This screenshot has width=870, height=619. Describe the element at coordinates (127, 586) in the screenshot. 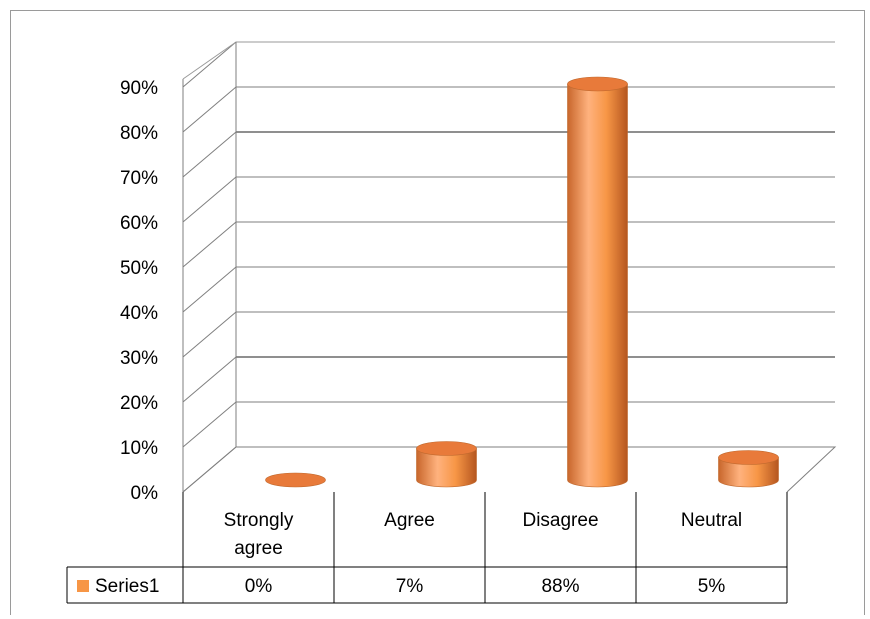

I see `series-name: Series1` at that location.